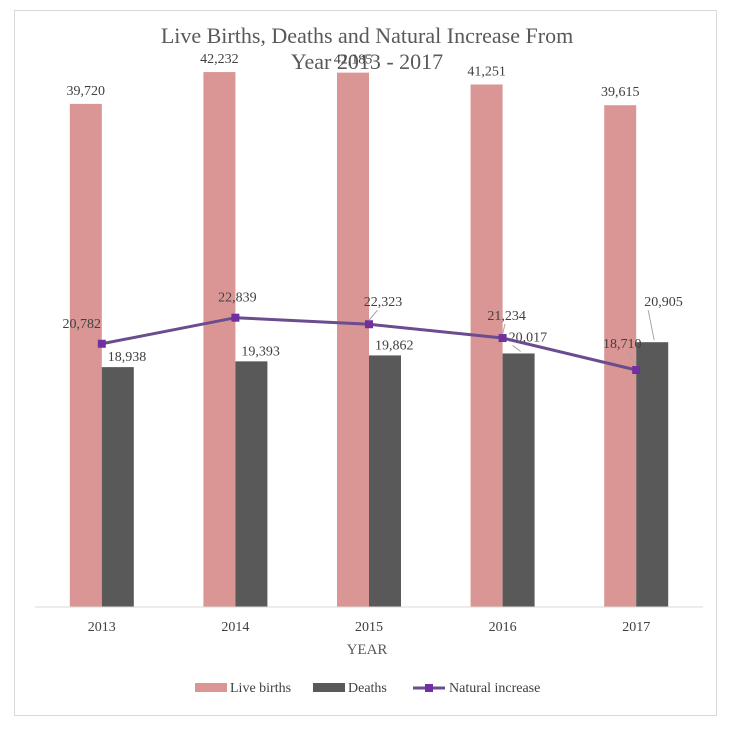 The height and width of the screenshot is (731, 730). What do you see at coordinates (383, 302) in the screenshot?
I see `label-natural-increase-2015: 22,323` at bounding box center [383, 302].